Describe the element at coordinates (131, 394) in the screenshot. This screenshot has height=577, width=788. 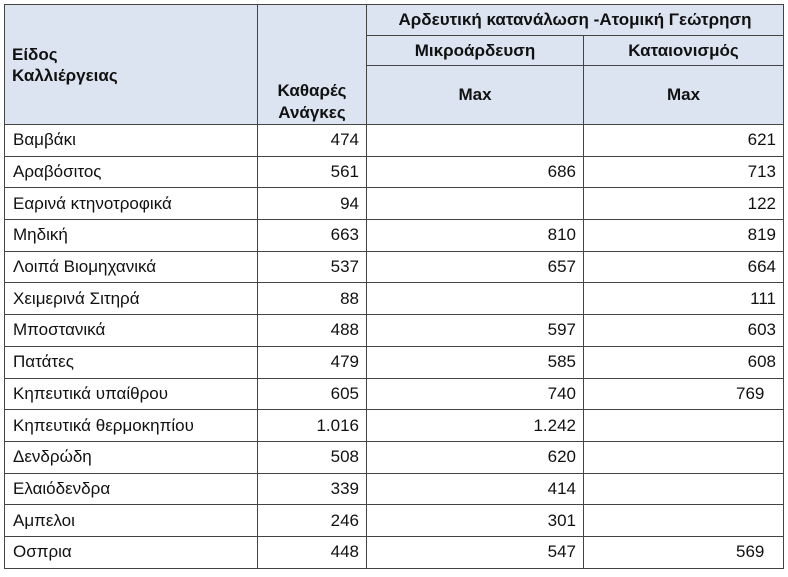
I see `crop-name-cell: Κηπευτικά υπαίθρου` at that location.